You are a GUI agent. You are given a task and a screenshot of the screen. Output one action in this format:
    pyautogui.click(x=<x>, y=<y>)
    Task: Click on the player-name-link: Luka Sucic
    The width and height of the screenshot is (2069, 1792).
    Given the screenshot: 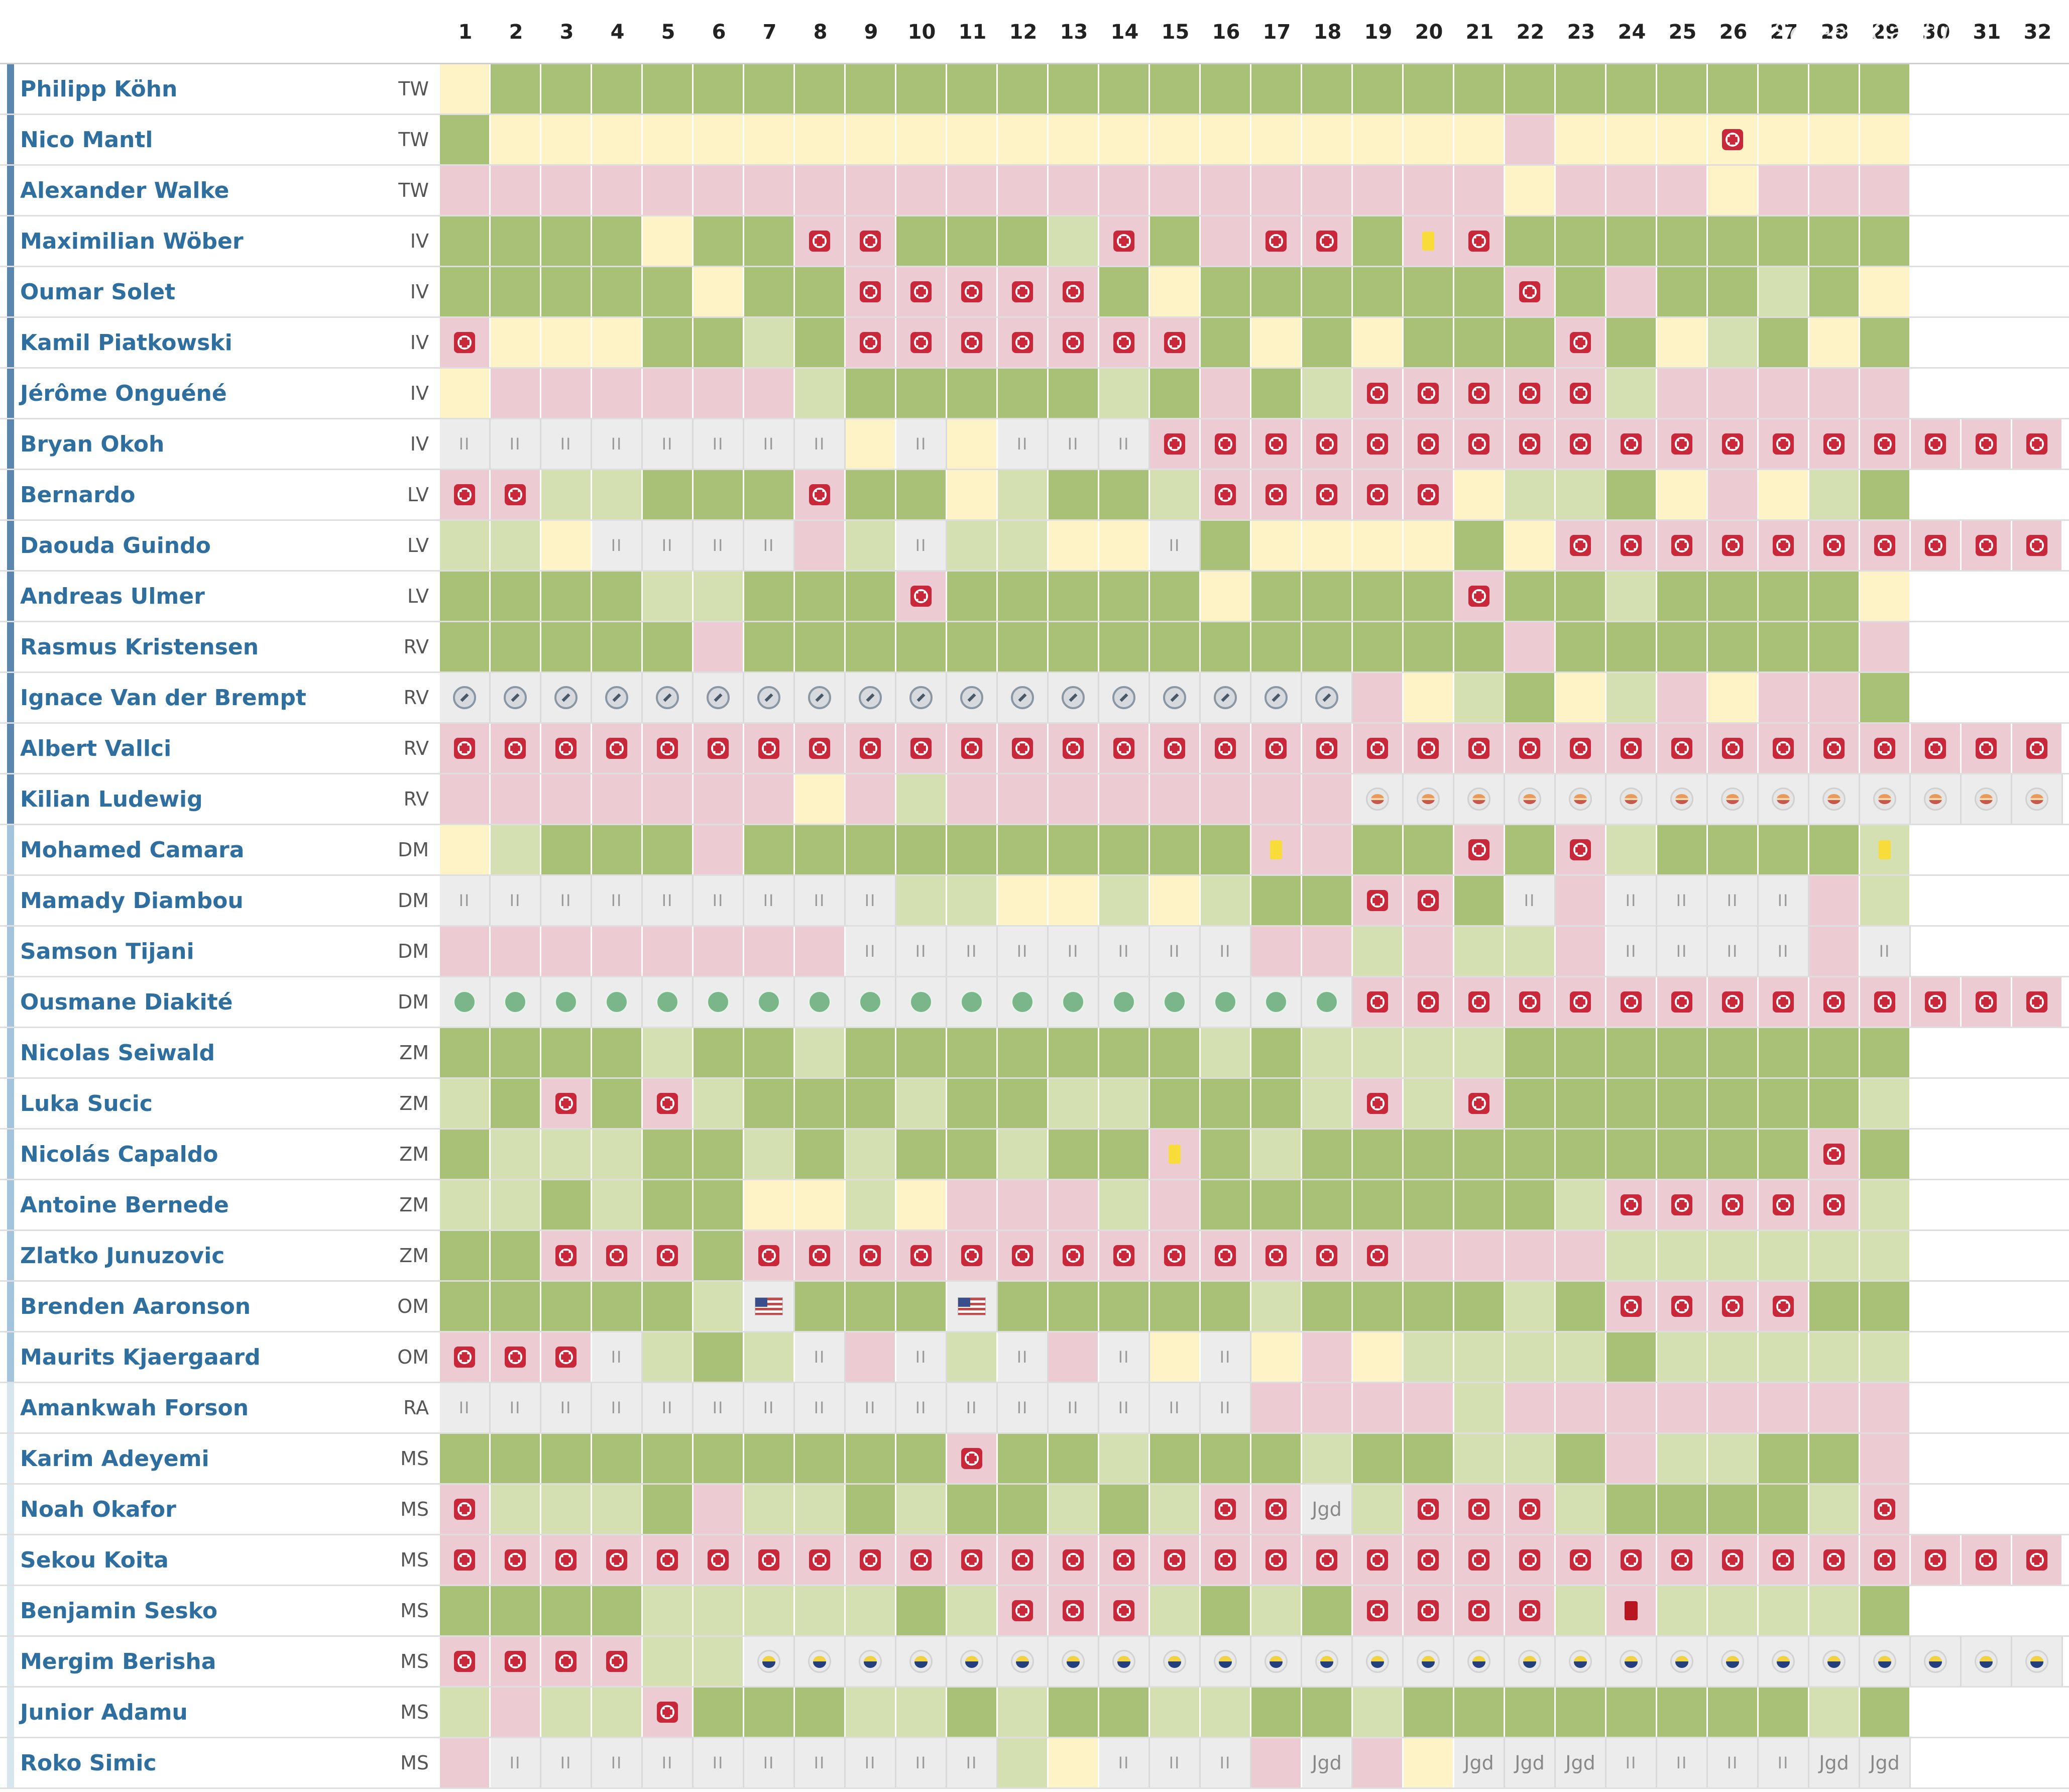 What is the action you would take?
    pyautogui.click(x=86, y=1103)
    